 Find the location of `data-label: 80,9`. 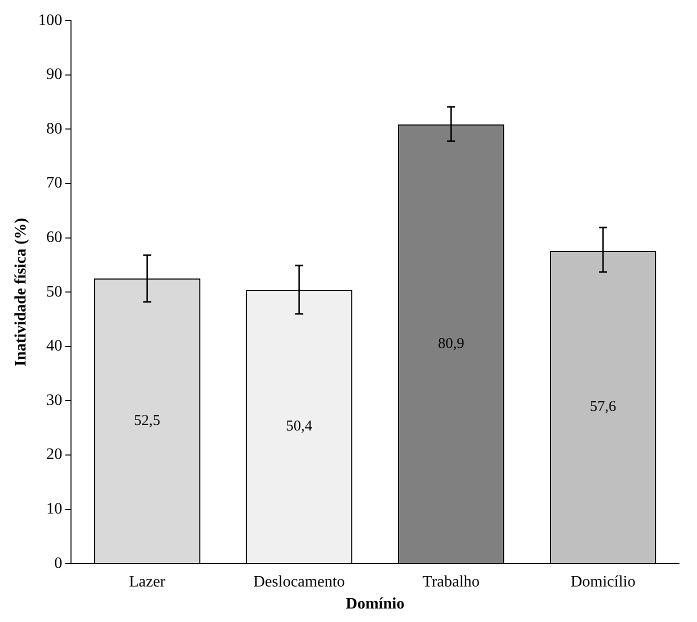

data-label: 80,9 is located at coordinates (451, 344).